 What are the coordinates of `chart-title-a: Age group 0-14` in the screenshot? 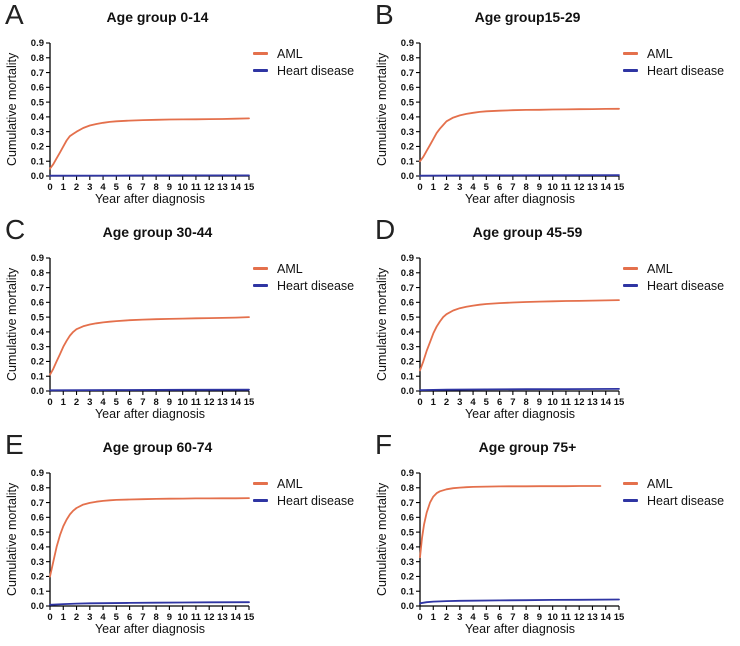 It's located at (157, 17).